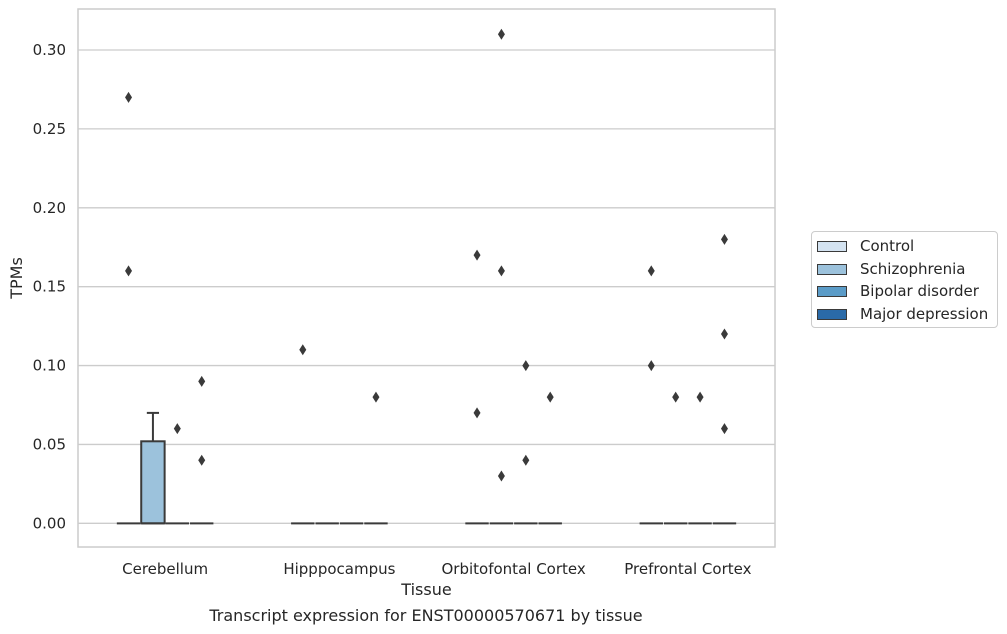 The image size is (1007, 634). What do you see at coordinates (425, 589) in the screenshot?
I see `x-axis-label: Tissue` at bounding box center [425, 589].